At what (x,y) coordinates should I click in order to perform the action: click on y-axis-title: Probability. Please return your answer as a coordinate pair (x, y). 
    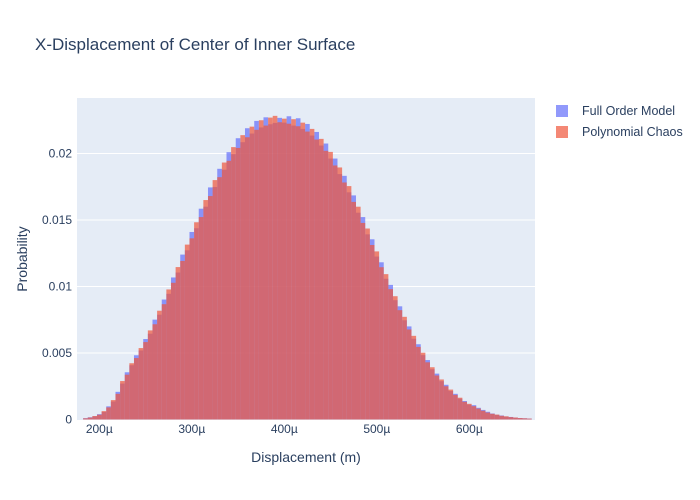
    Looking at the image, I should click on (22, 259).